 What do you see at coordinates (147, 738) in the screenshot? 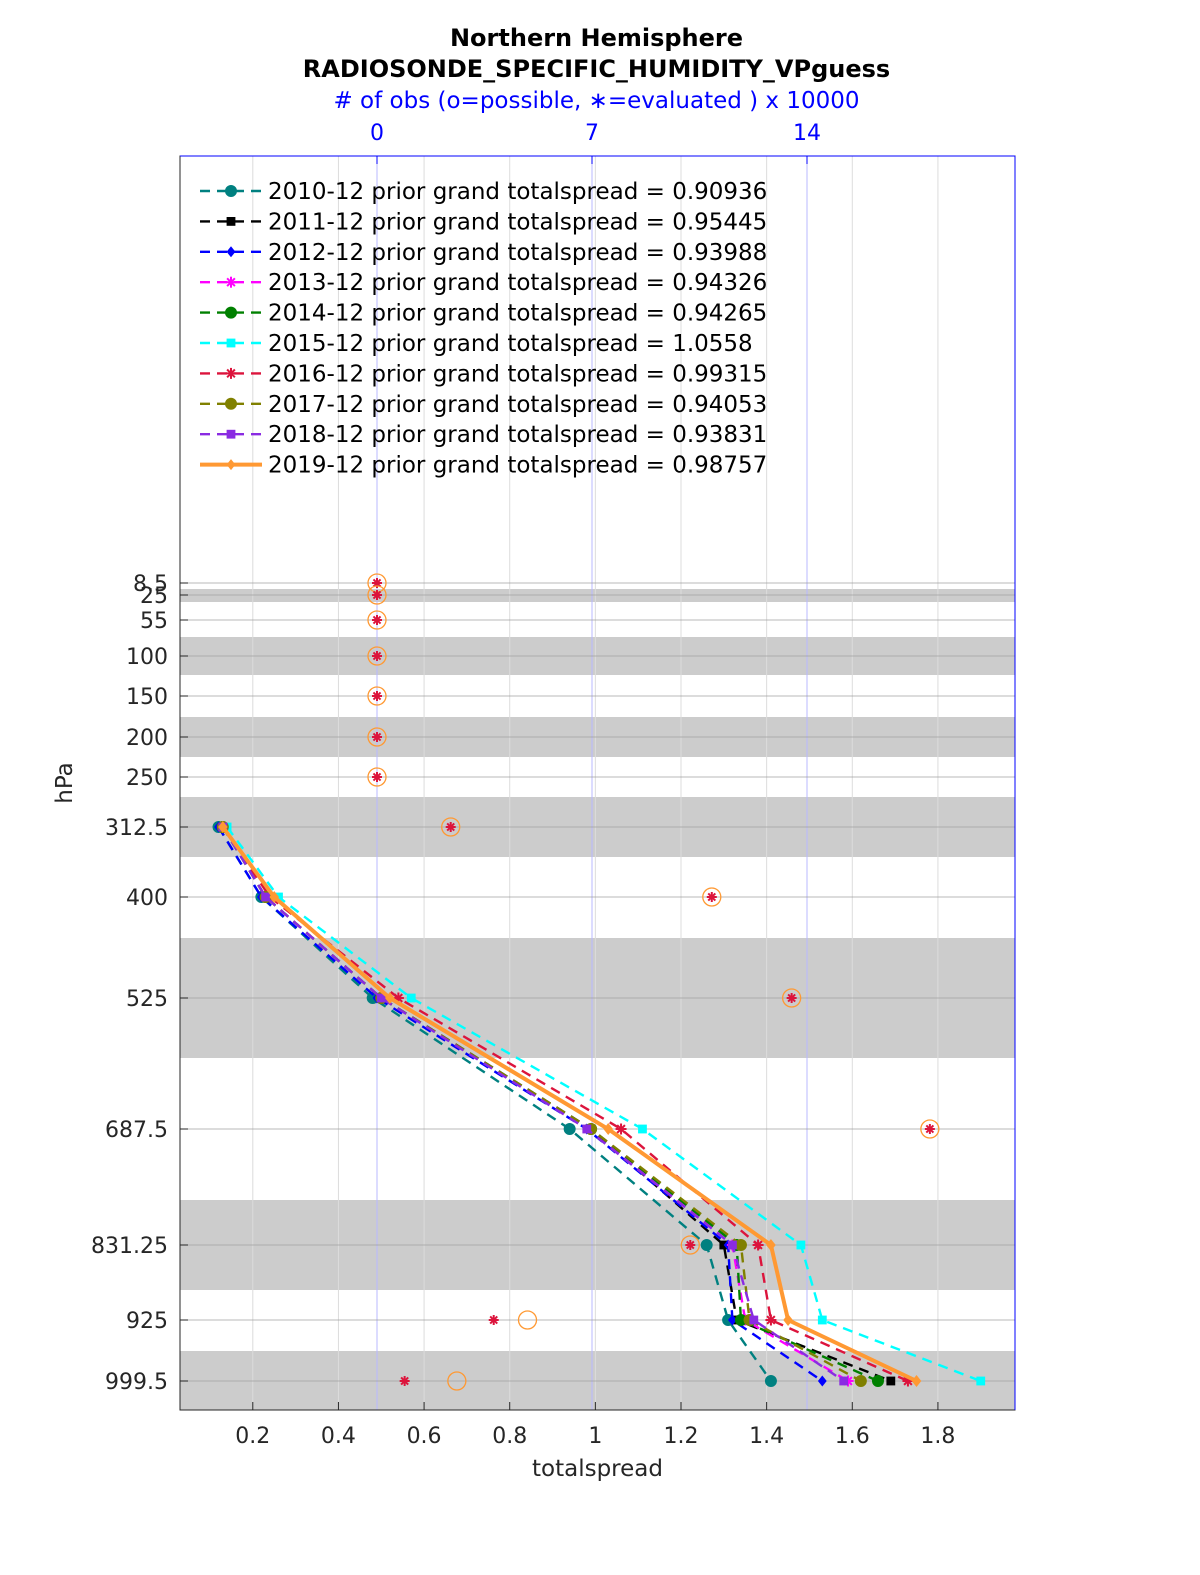
I see `y-tick-label: 200` at bounding box center [147, 738].